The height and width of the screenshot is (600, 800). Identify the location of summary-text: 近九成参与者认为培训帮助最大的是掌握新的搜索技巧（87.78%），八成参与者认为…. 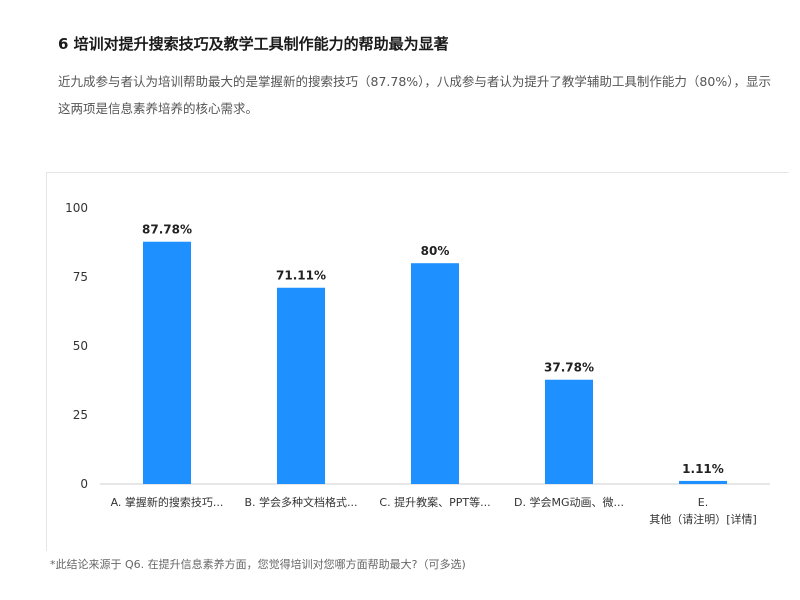
(414, 95).